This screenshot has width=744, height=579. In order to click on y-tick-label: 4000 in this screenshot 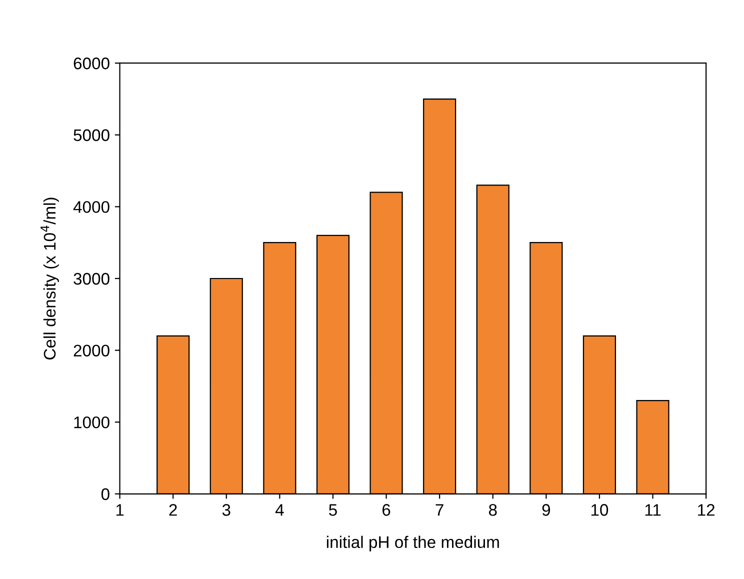, I will do `click(91, 207)`.